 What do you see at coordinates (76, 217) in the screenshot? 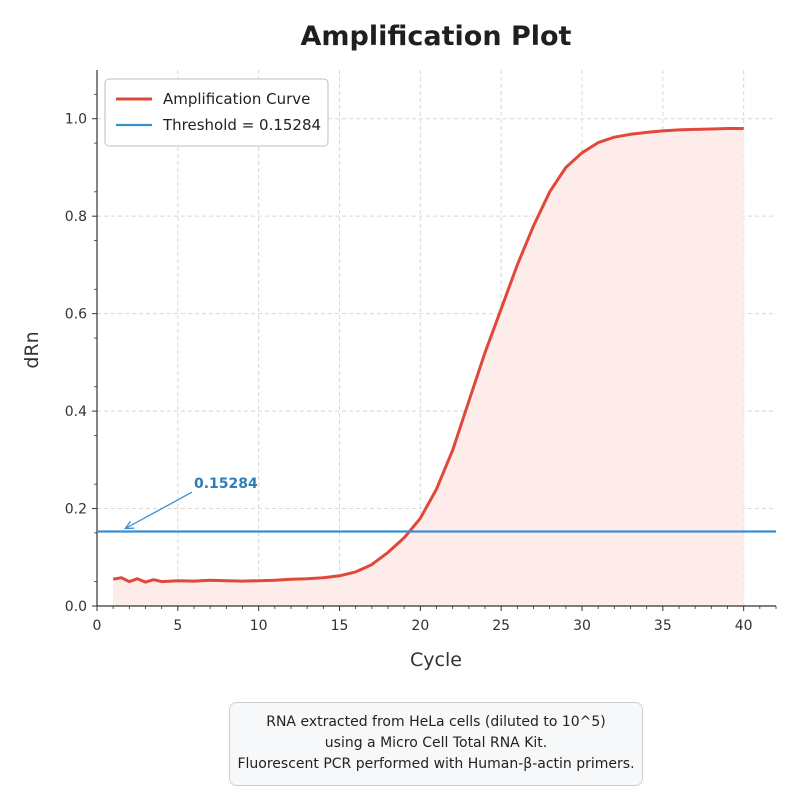
I see `y-tick-label: 0.8` at bounding box center [76, 217].